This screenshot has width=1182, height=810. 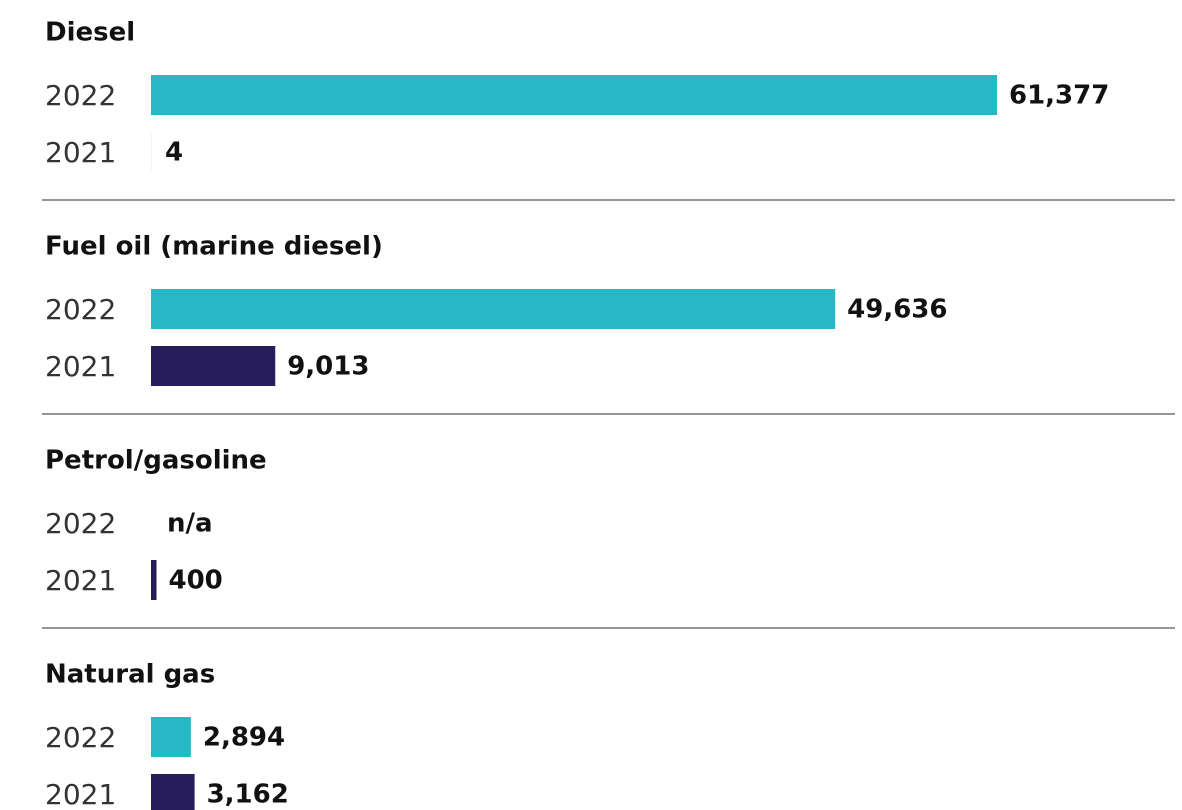 What do you see at coordinates (190, 524) in the screenshot?
I see `value-label: n/a` at bounding box center [190, 524].